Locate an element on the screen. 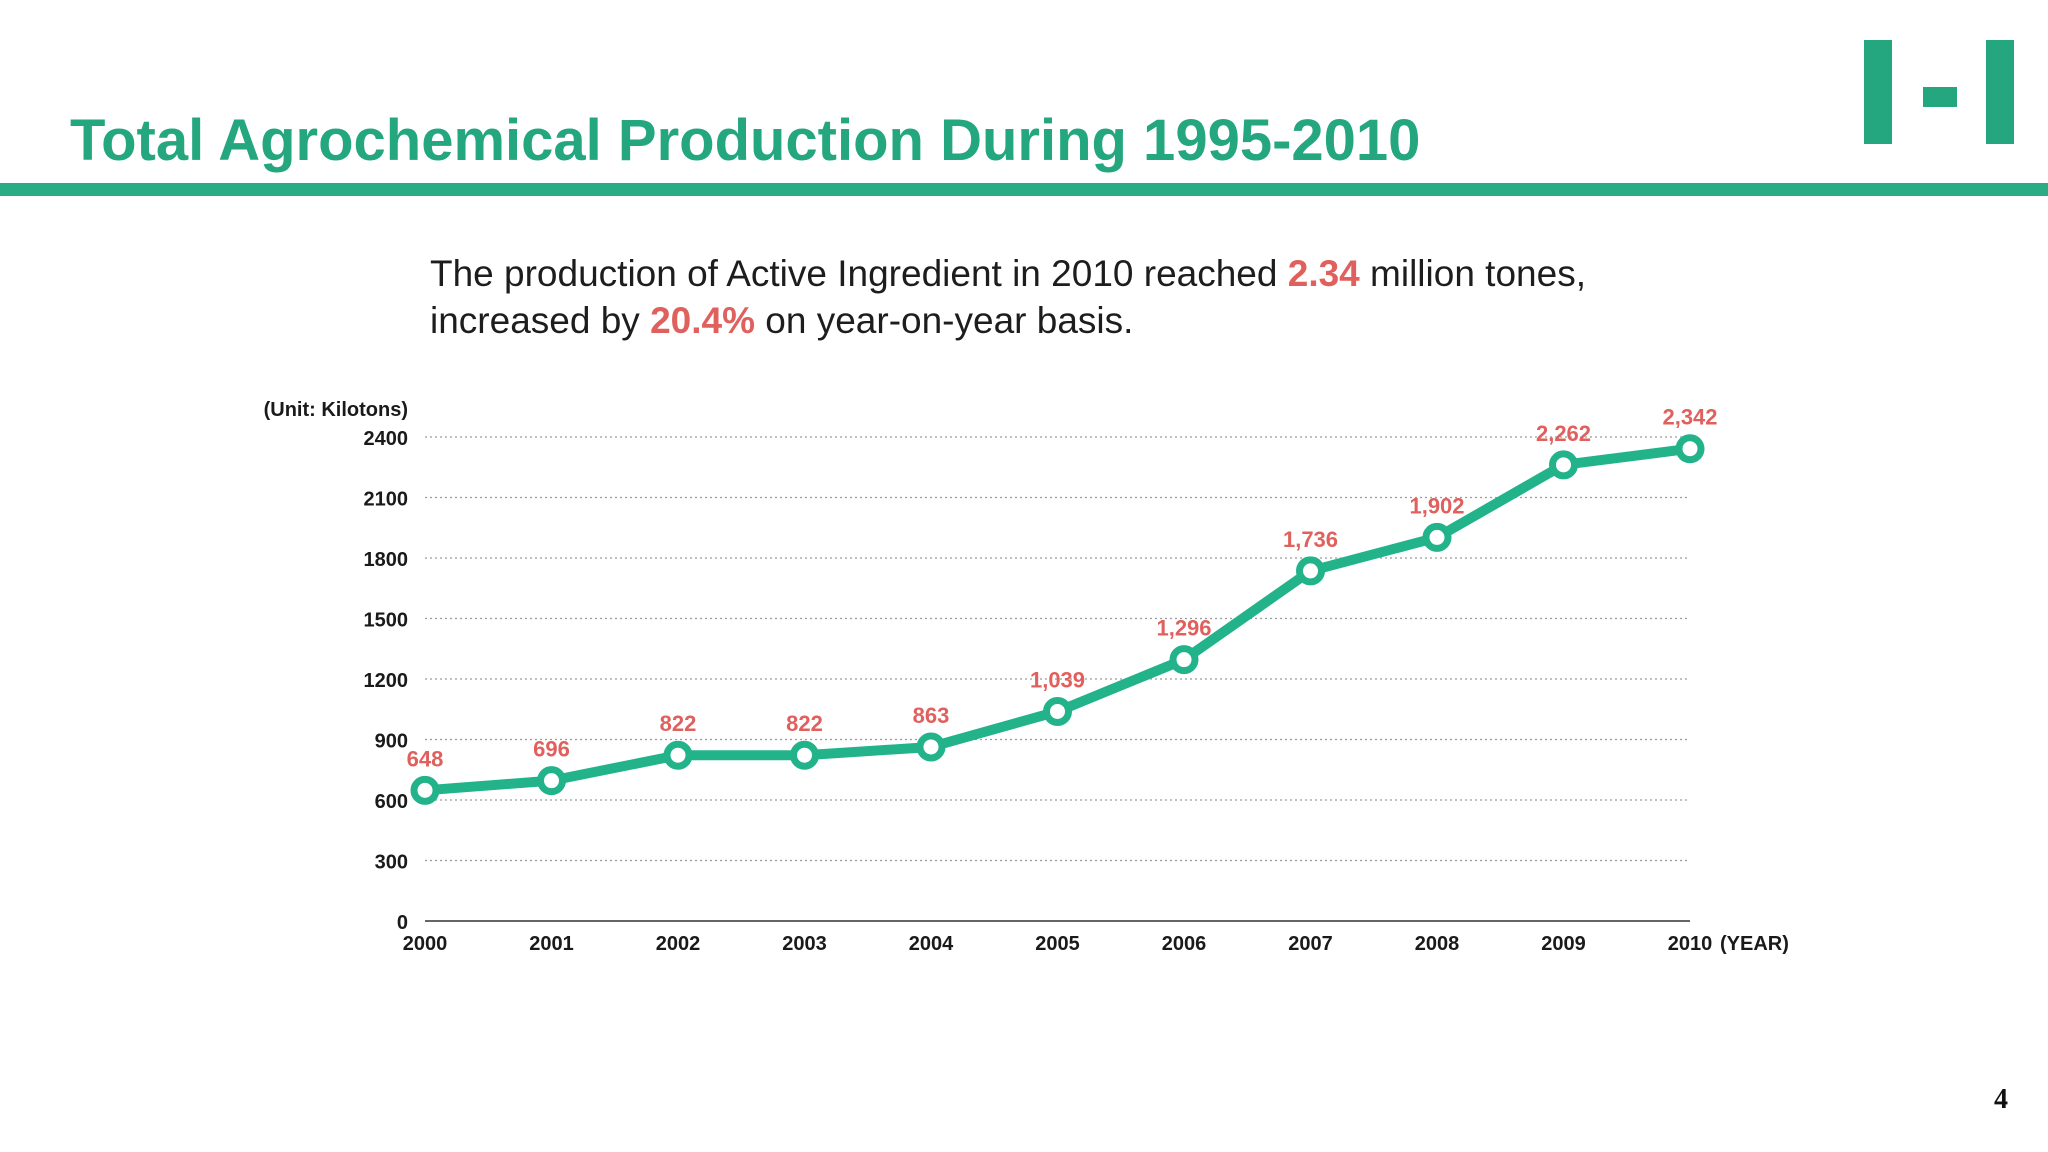 The width and height of the screenshot is (2048, 1152). x-tick-label: 2004 is located at coordinates (931, 944).